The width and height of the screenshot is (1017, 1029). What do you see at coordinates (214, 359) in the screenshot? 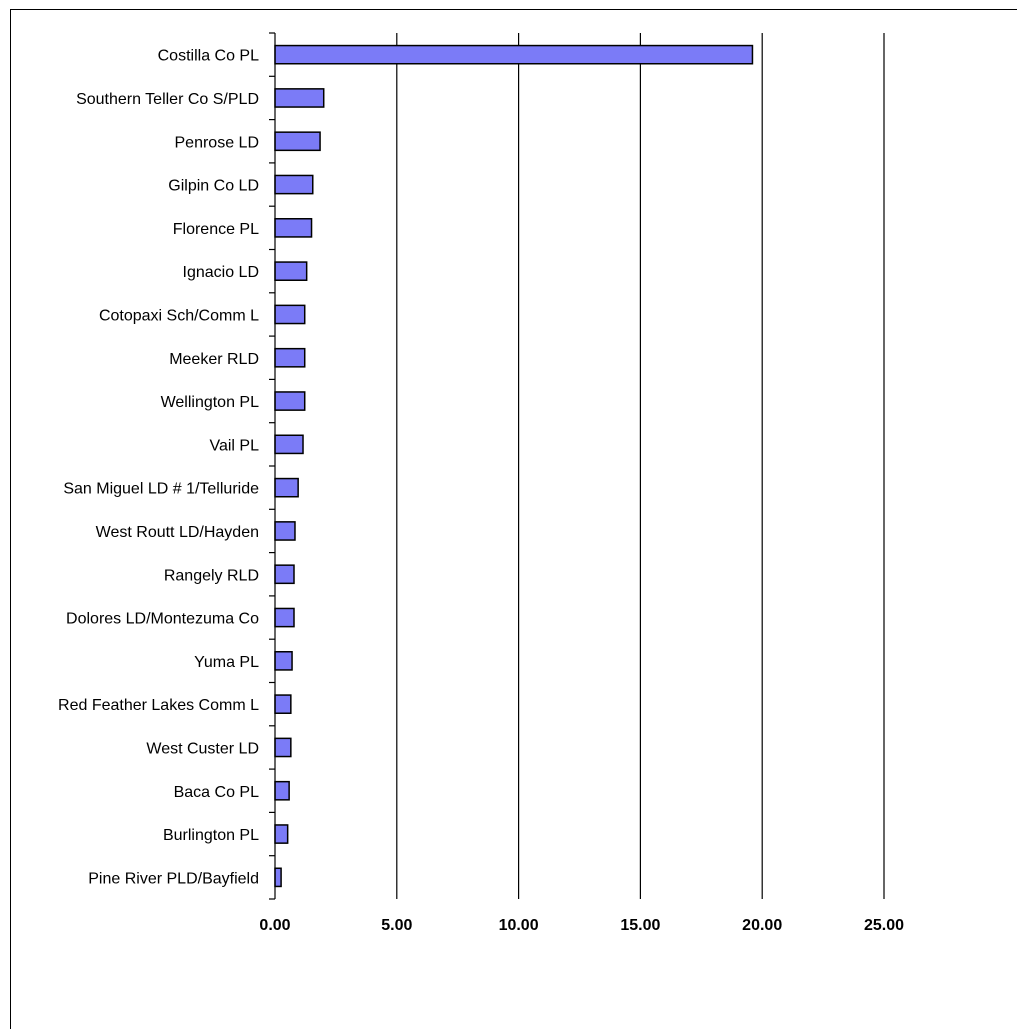
I see `category-label: Meeker RLD` at bounding box center [214, 359].